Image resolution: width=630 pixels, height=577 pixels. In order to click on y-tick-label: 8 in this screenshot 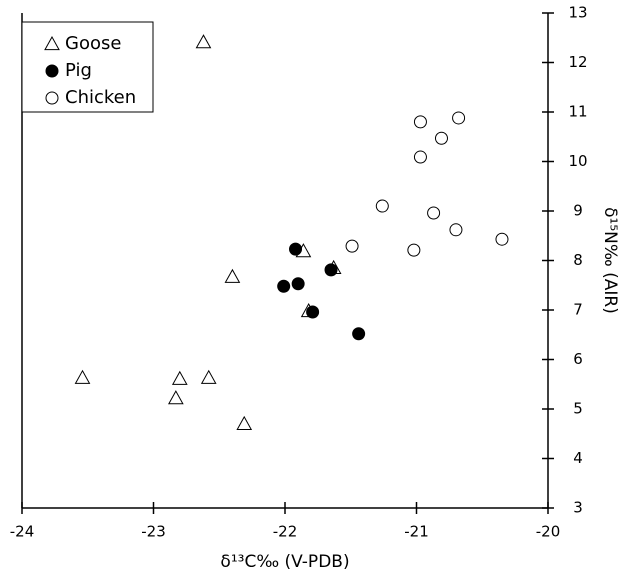, I will do `click(578, 260)`.